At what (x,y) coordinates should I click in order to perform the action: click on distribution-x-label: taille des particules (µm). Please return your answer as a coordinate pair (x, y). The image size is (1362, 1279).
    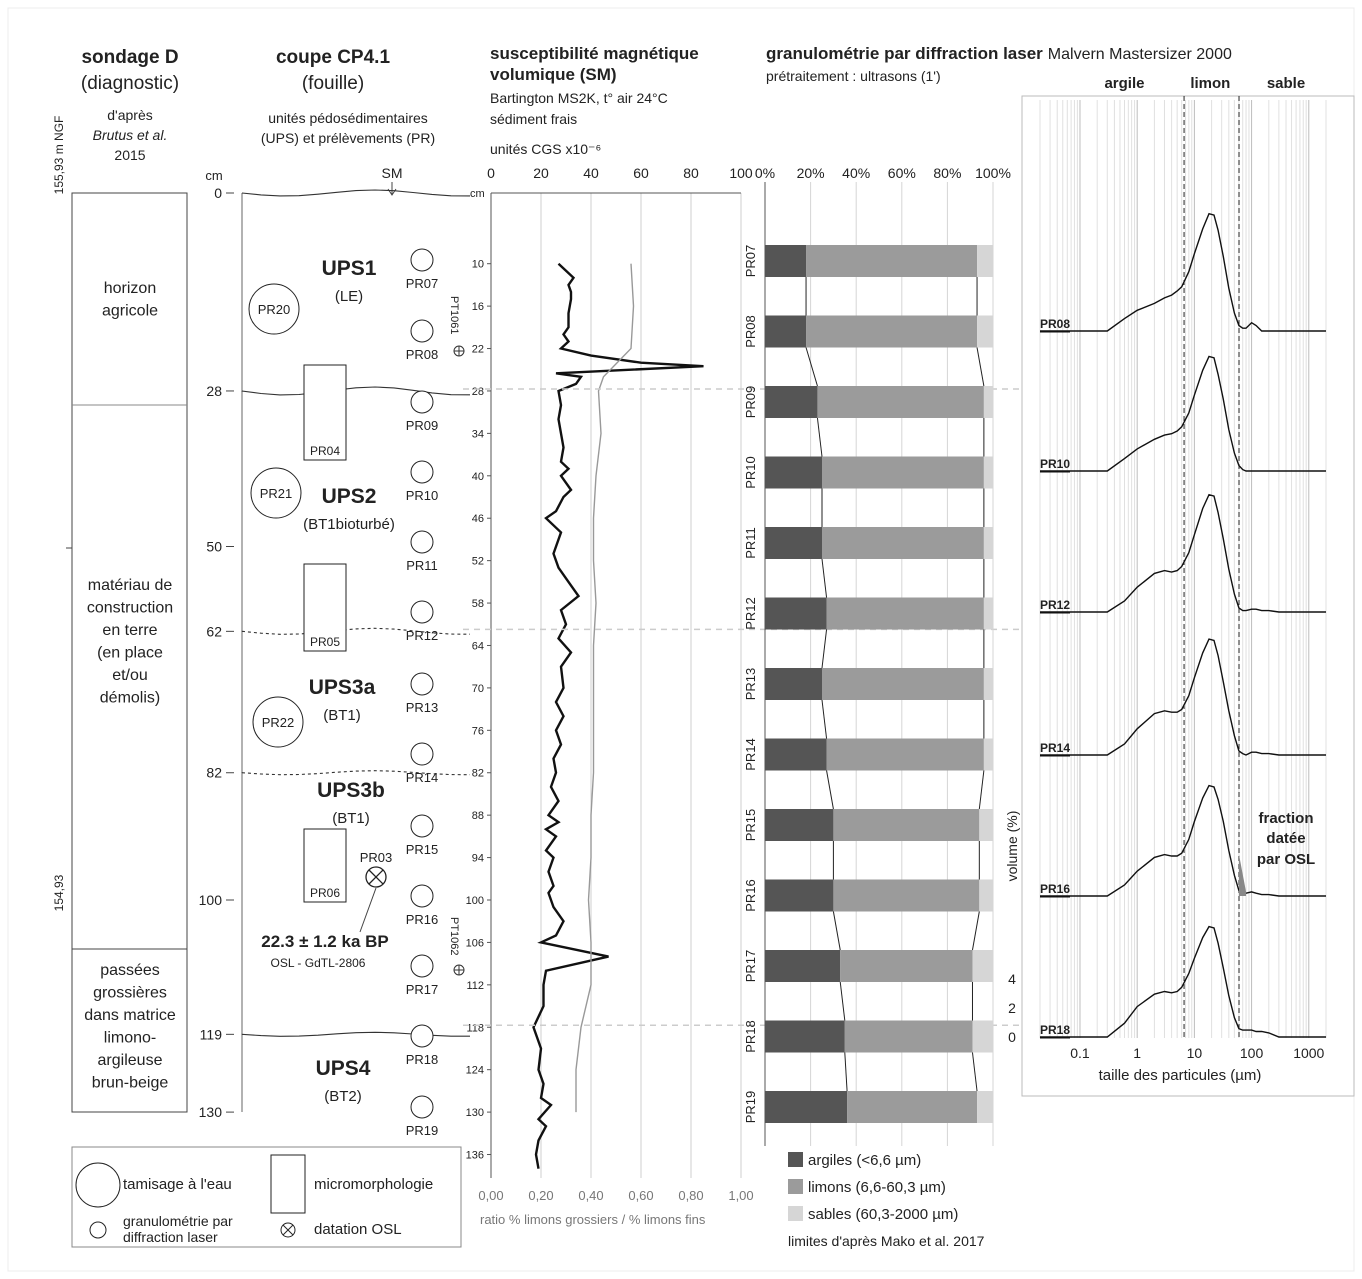
    Looking at the image, I should click on (1180, 1075).